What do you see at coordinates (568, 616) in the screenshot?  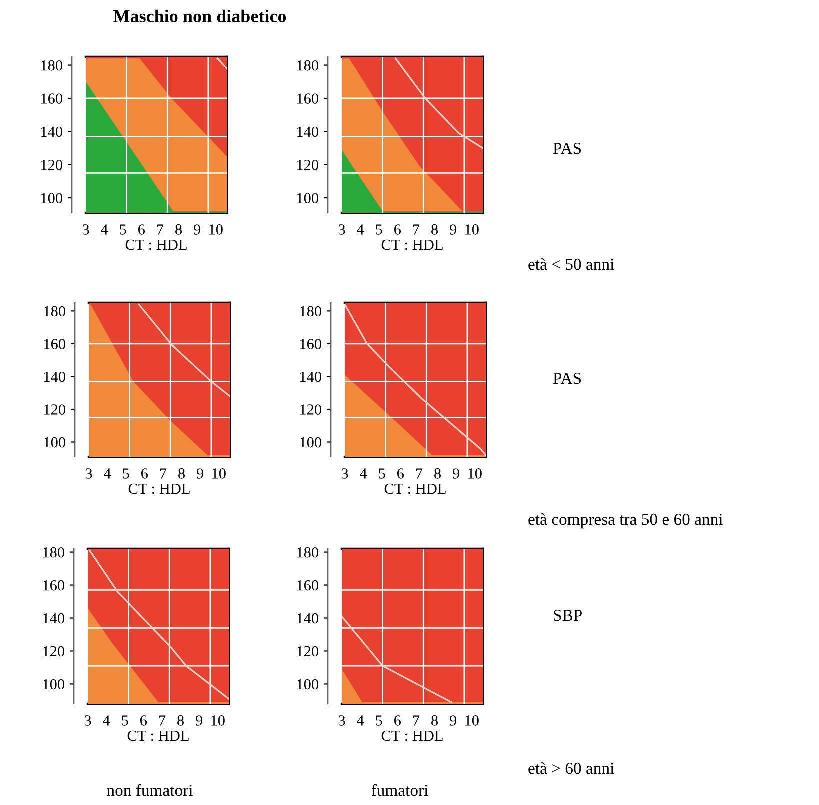 I see `text: SBP` at bounding box center [568, 616].